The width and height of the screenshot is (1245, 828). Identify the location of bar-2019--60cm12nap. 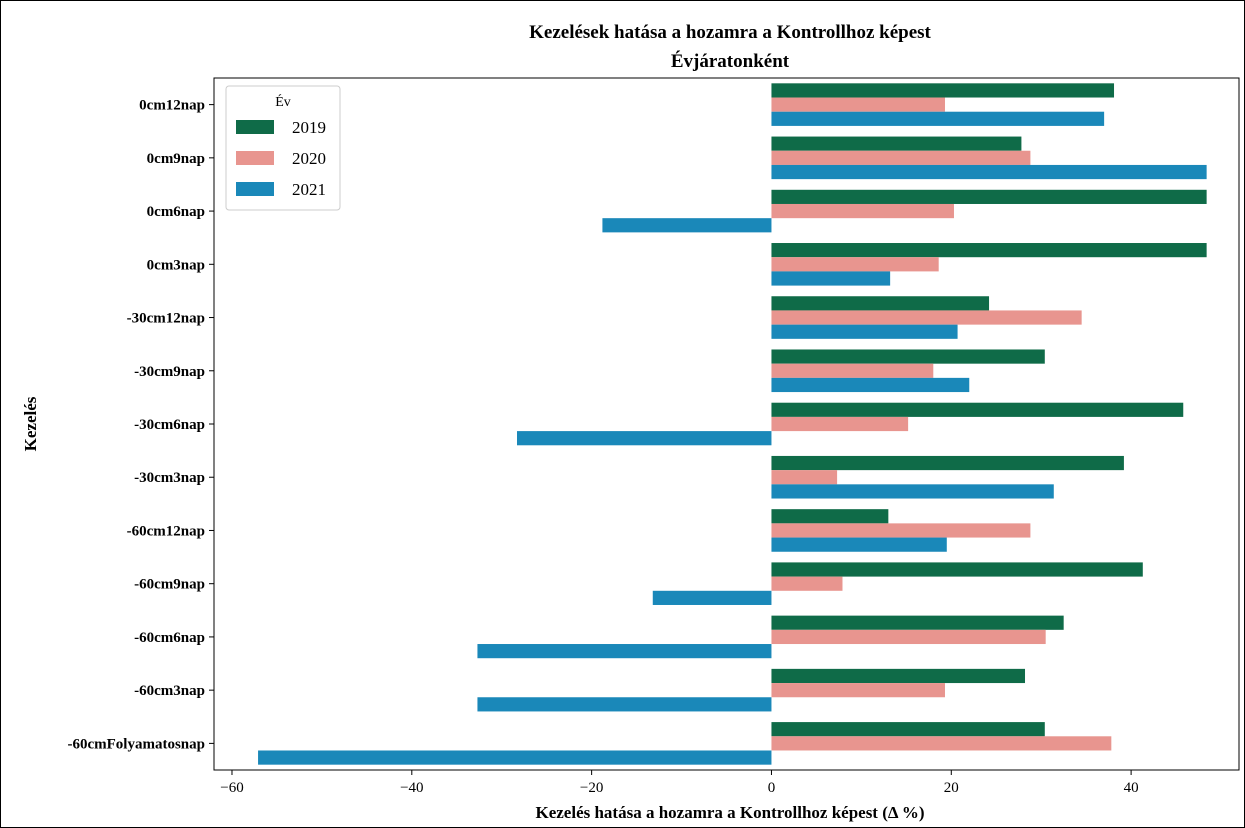
(830, 516).